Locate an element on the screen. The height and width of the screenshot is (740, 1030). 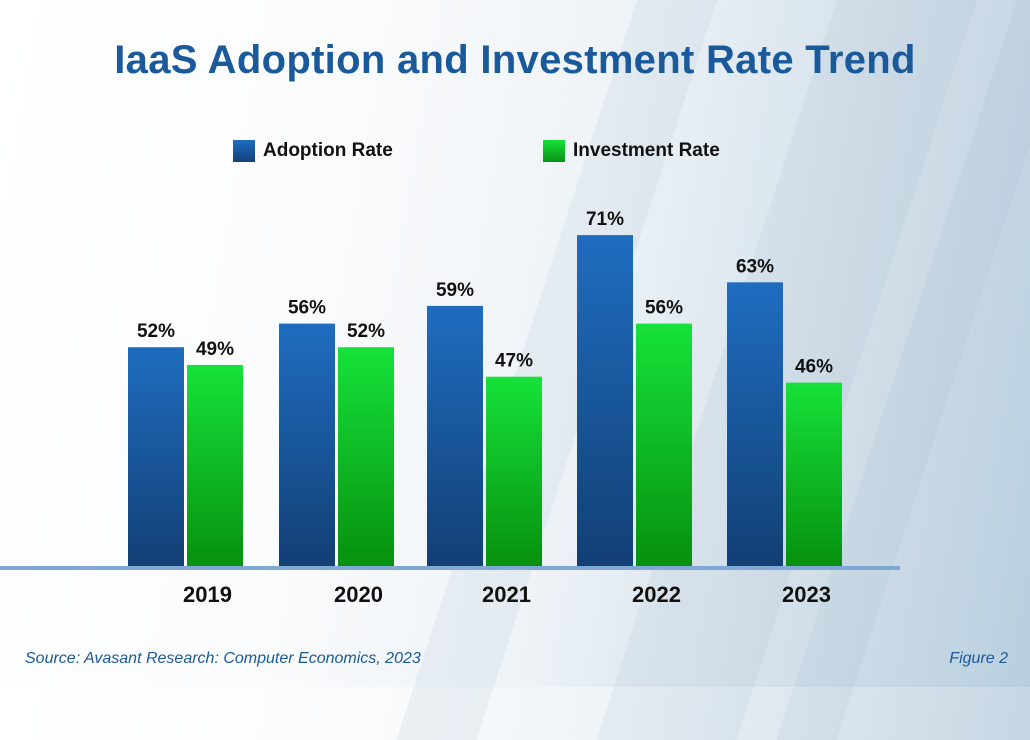
x-tick-label-2023: 2023 is located at coordinates (806, 594).